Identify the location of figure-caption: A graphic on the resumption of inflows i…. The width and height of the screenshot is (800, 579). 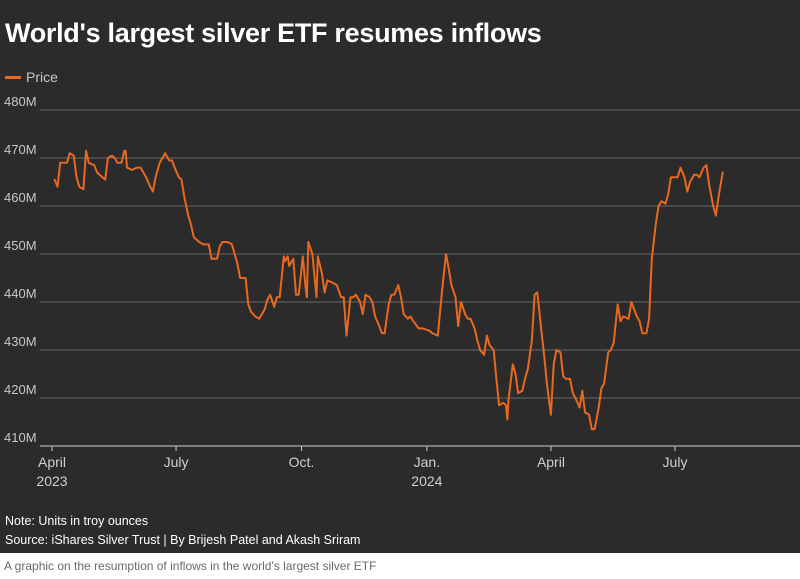
(190, 566).